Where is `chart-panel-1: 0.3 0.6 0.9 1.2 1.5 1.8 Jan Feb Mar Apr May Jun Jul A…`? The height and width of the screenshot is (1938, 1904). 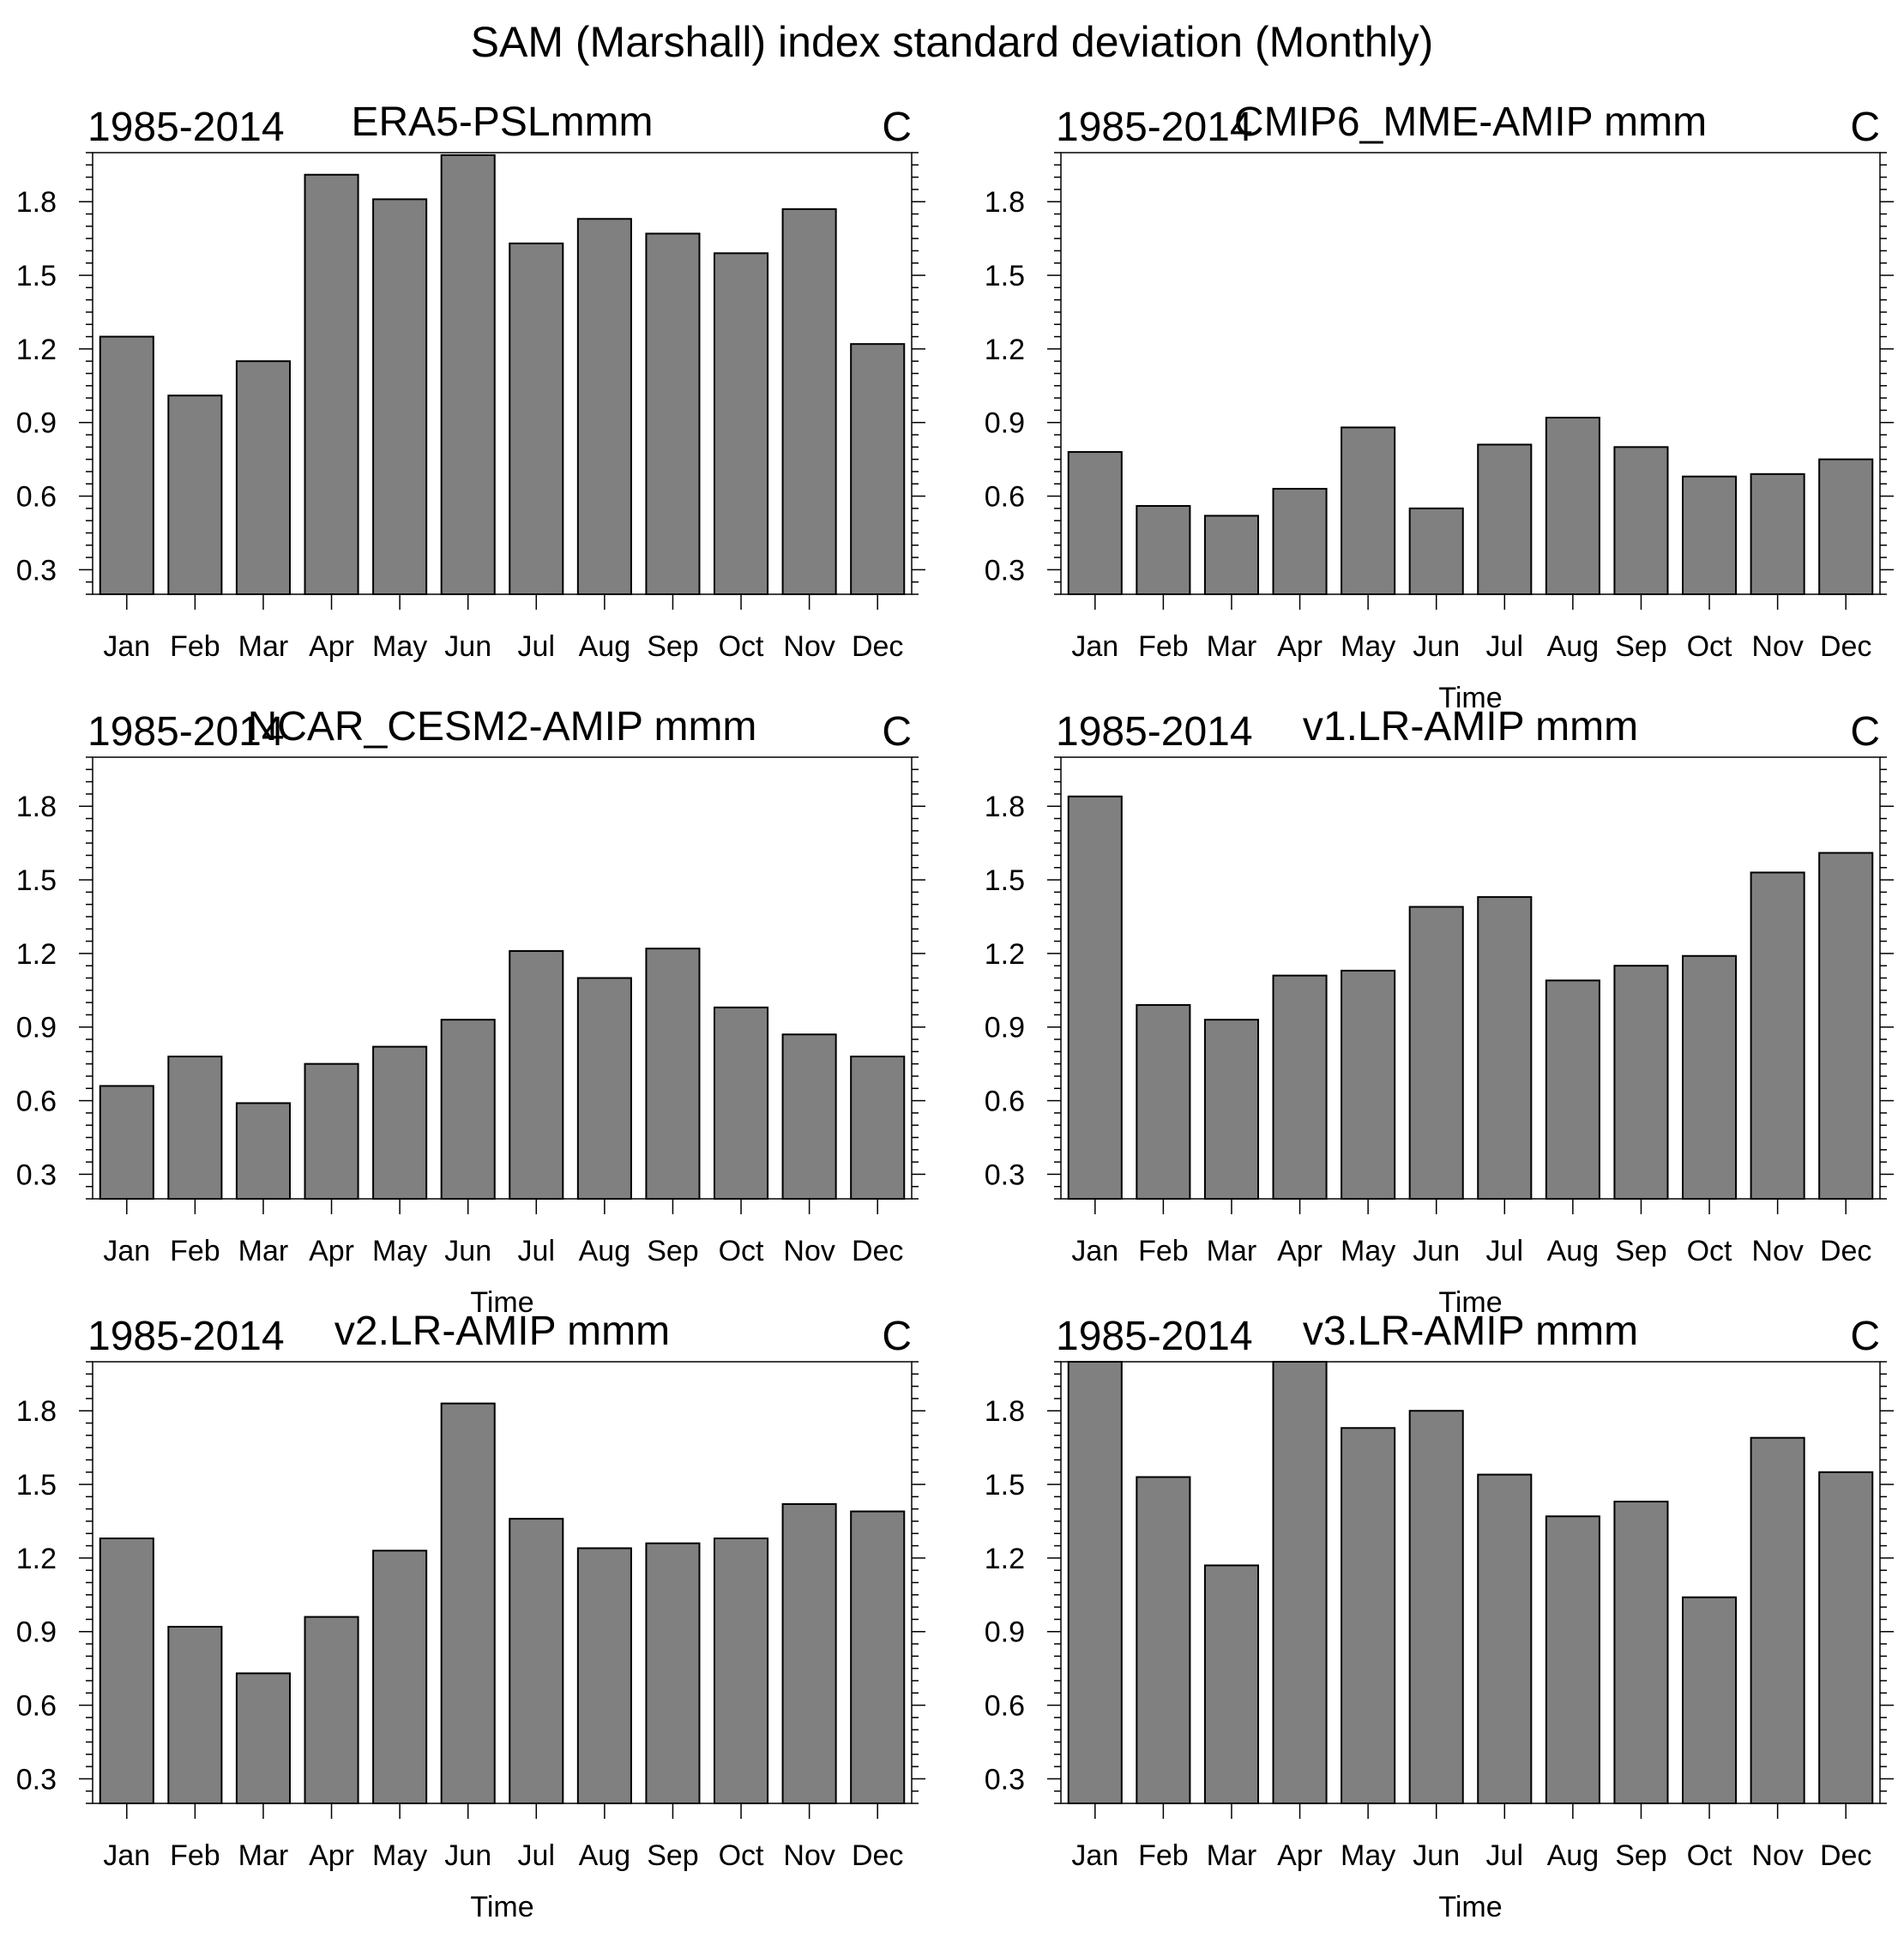
chart-panel-1: 0.3 0.6 0.9 1.2 1.5 1.8 Jan Feb Mar Apr May Jun Jul A… is located at coordinates (470, 381).